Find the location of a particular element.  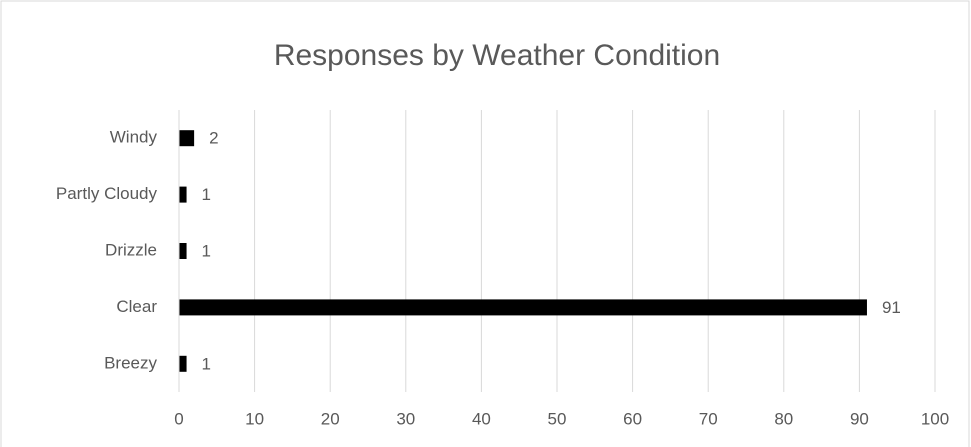

y-tick-label: Drizzle is located at coordinates (131, 249).